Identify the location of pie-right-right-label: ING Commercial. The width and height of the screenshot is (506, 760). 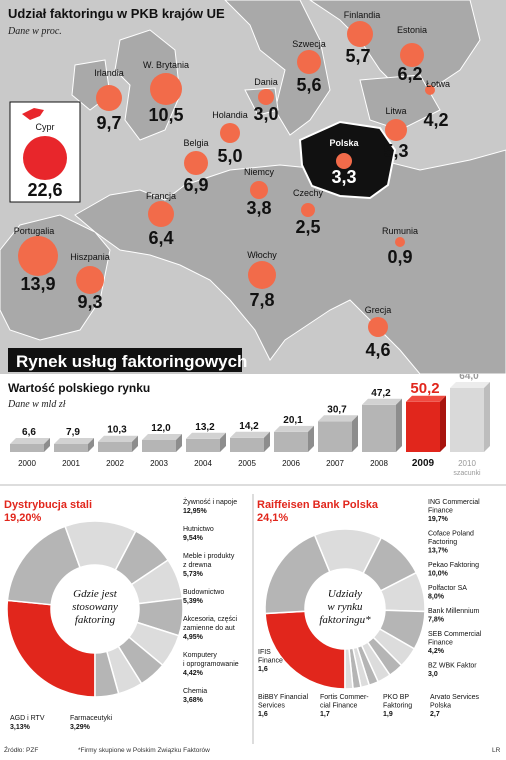
(454, 502).